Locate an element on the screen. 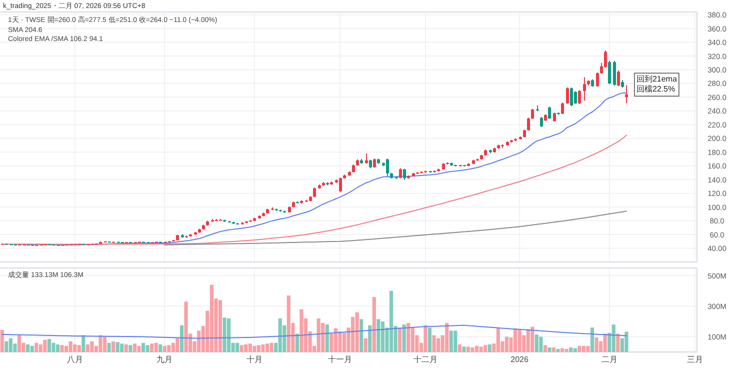  annotation: 回到21ema 回檔22.5% is located at coordinates (657, 84).